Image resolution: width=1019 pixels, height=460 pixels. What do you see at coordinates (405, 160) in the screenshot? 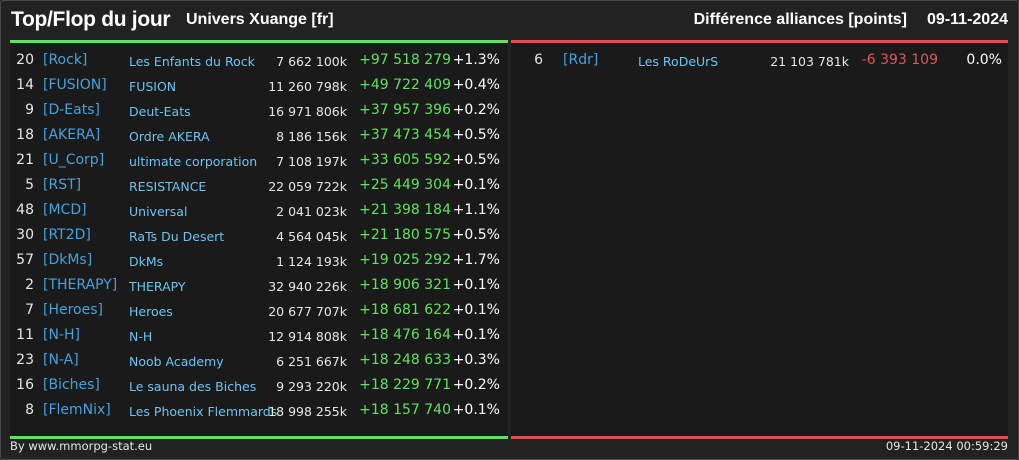
I see `alliance-delta: +33 605 592` at bounding box center [405, 160].